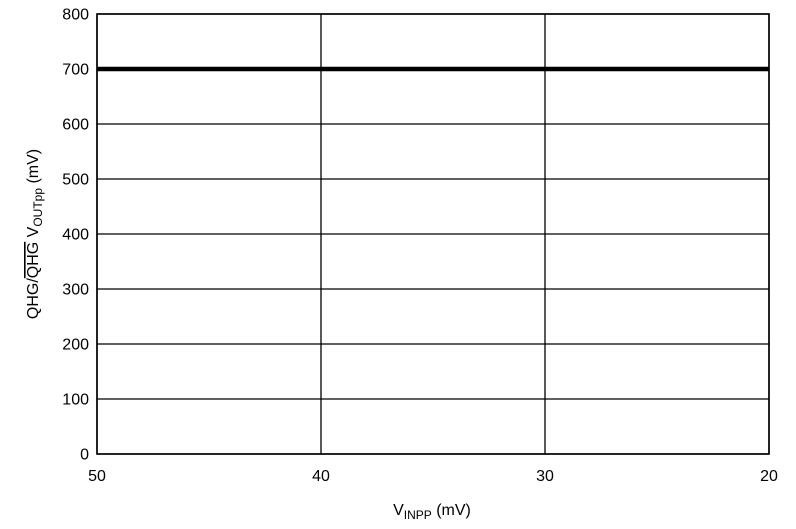  What do you see at coordinates (75, 400) in the screenshot?
I see `y-tick-label-100: 100` at bounding box center [75, 400].